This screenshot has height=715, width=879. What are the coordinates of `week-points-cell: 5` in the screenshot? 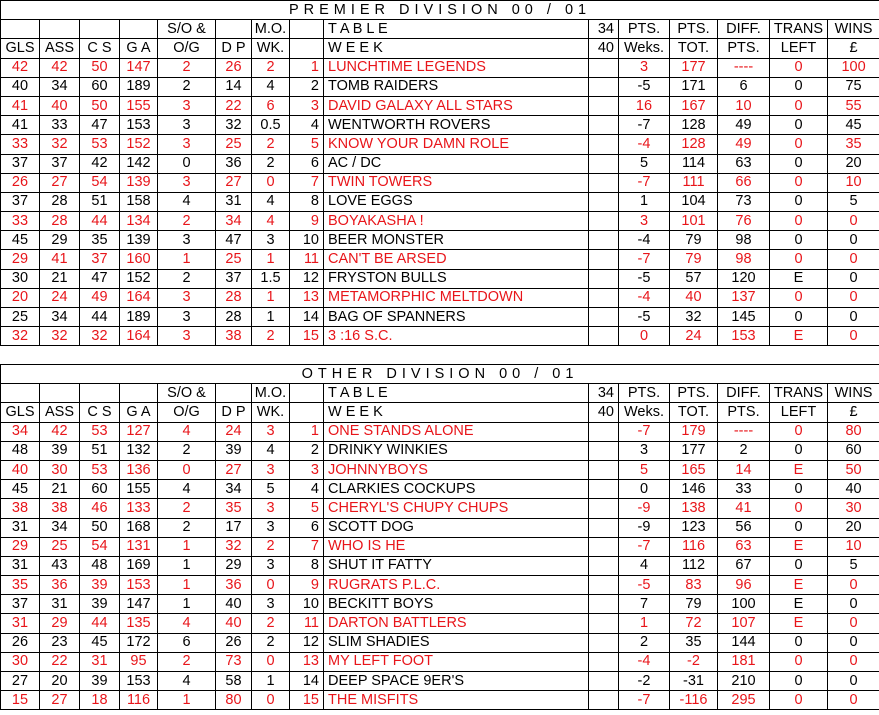 It's located at (644, 163).